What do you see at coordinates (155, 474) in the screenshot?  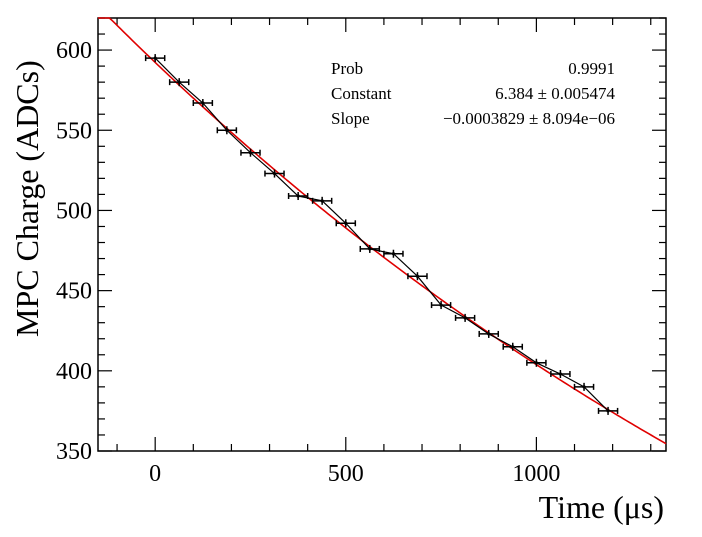 I see `x-tick-label: 0` at bounding box center [155, 474].